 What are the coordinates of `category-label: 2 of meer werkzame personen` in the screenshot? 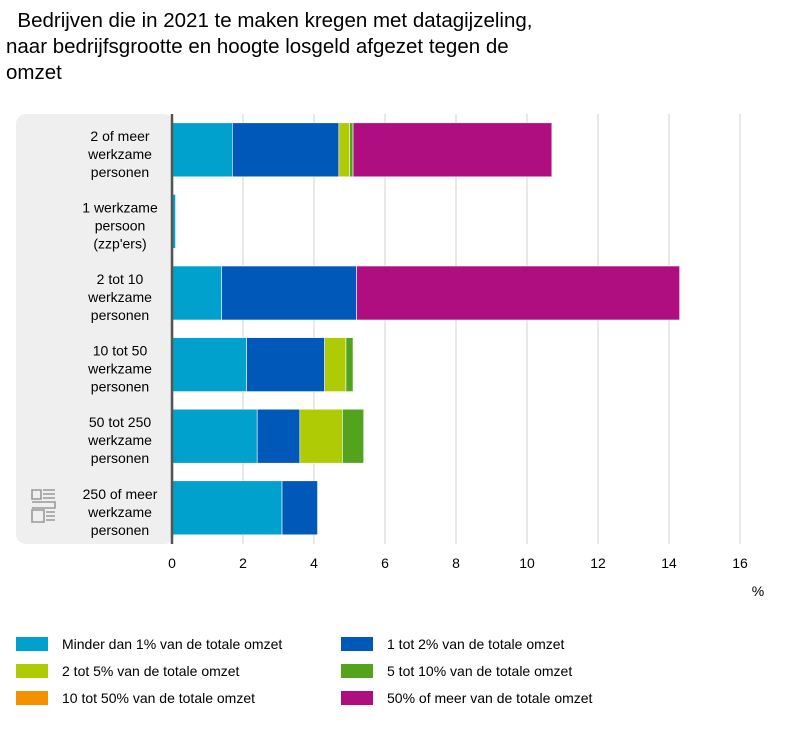 It's located at (119, 154).